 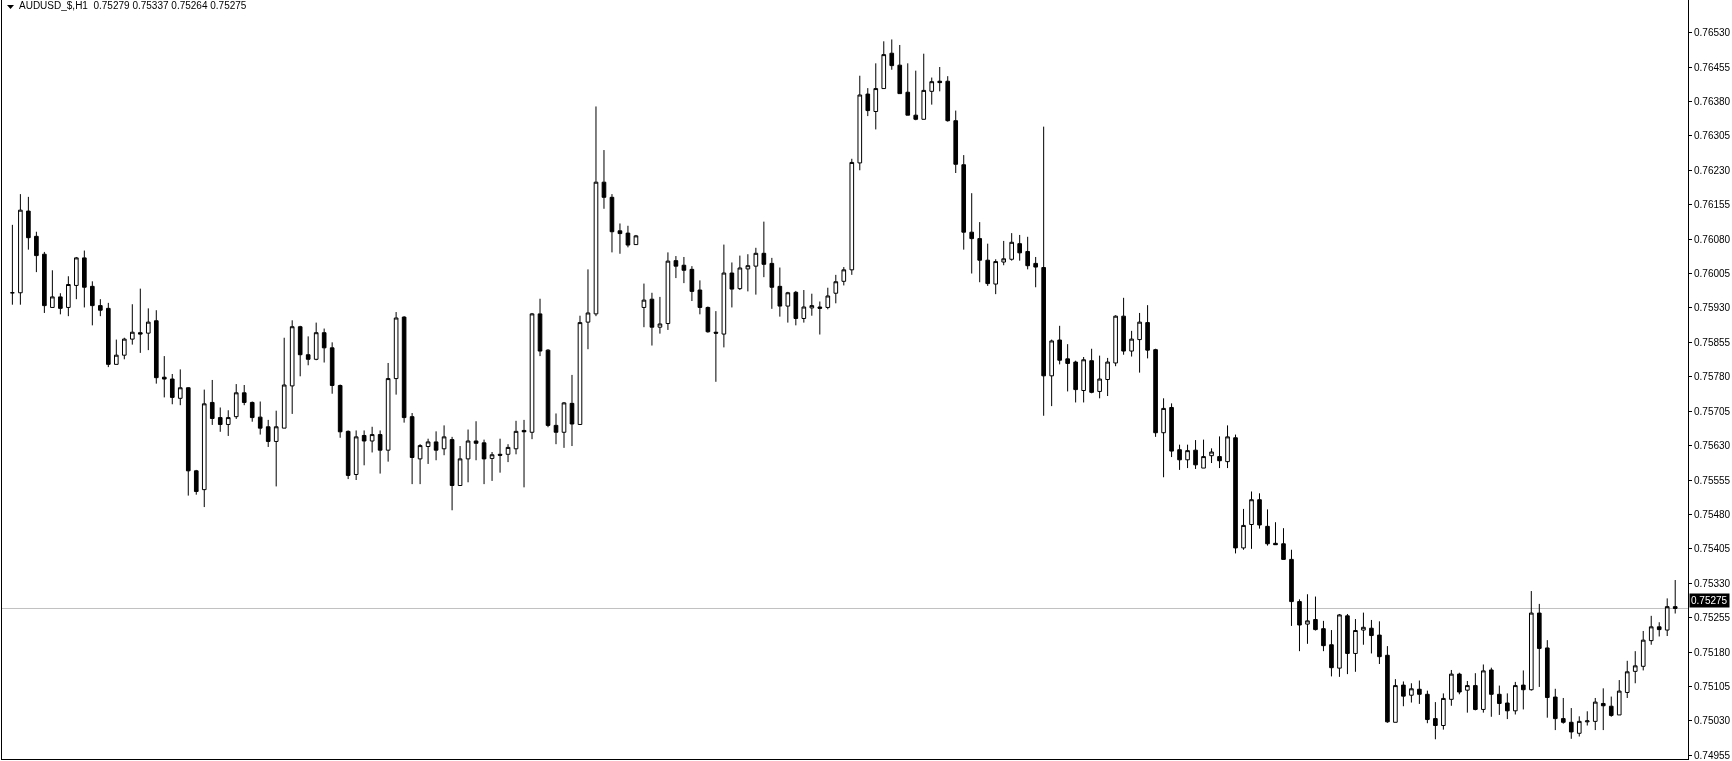 I want to click on y-tick-label: 0.75405, so click(x=1712, y=549).